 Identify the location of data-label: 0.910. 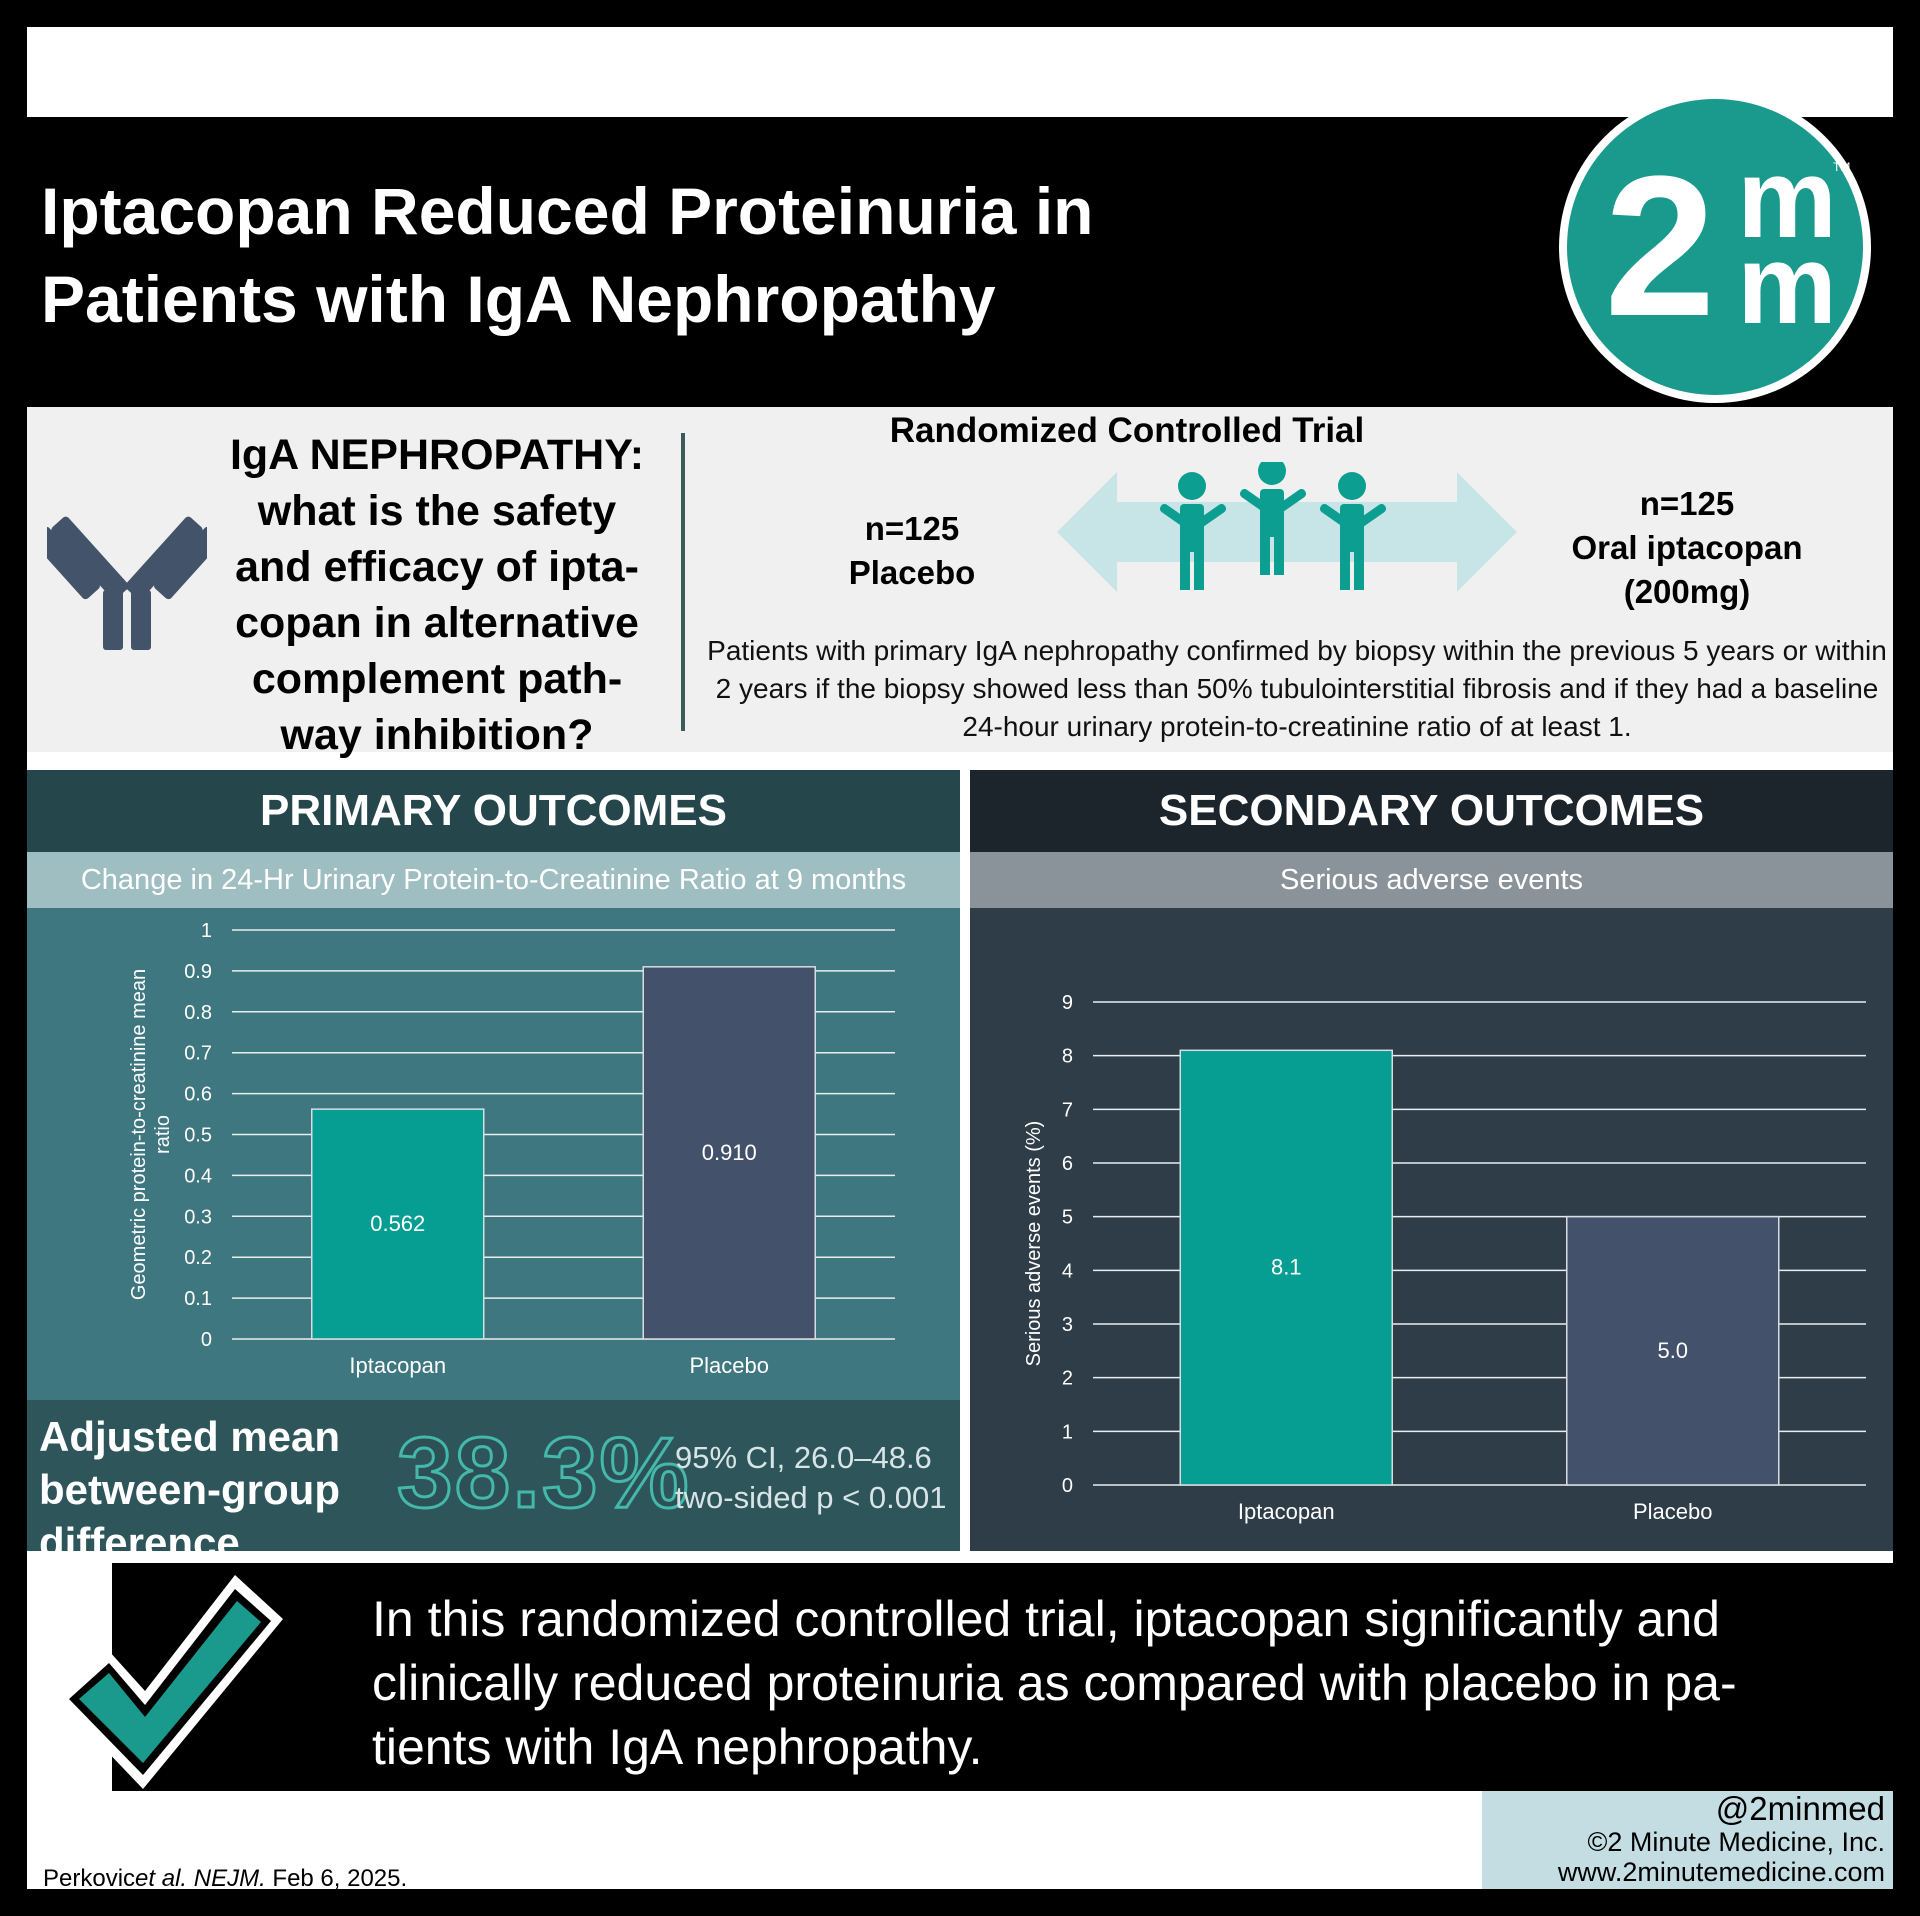
(729, 1152).